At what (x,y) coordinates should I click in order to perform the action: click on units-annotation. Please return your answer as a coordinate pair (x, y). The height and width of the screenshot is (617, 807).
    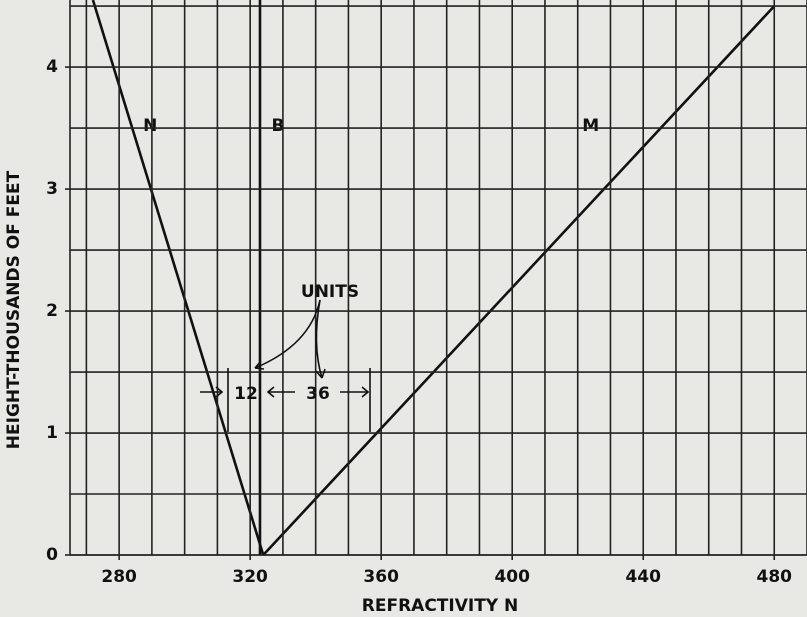
    Looking at the image, I should click on (285, 365).